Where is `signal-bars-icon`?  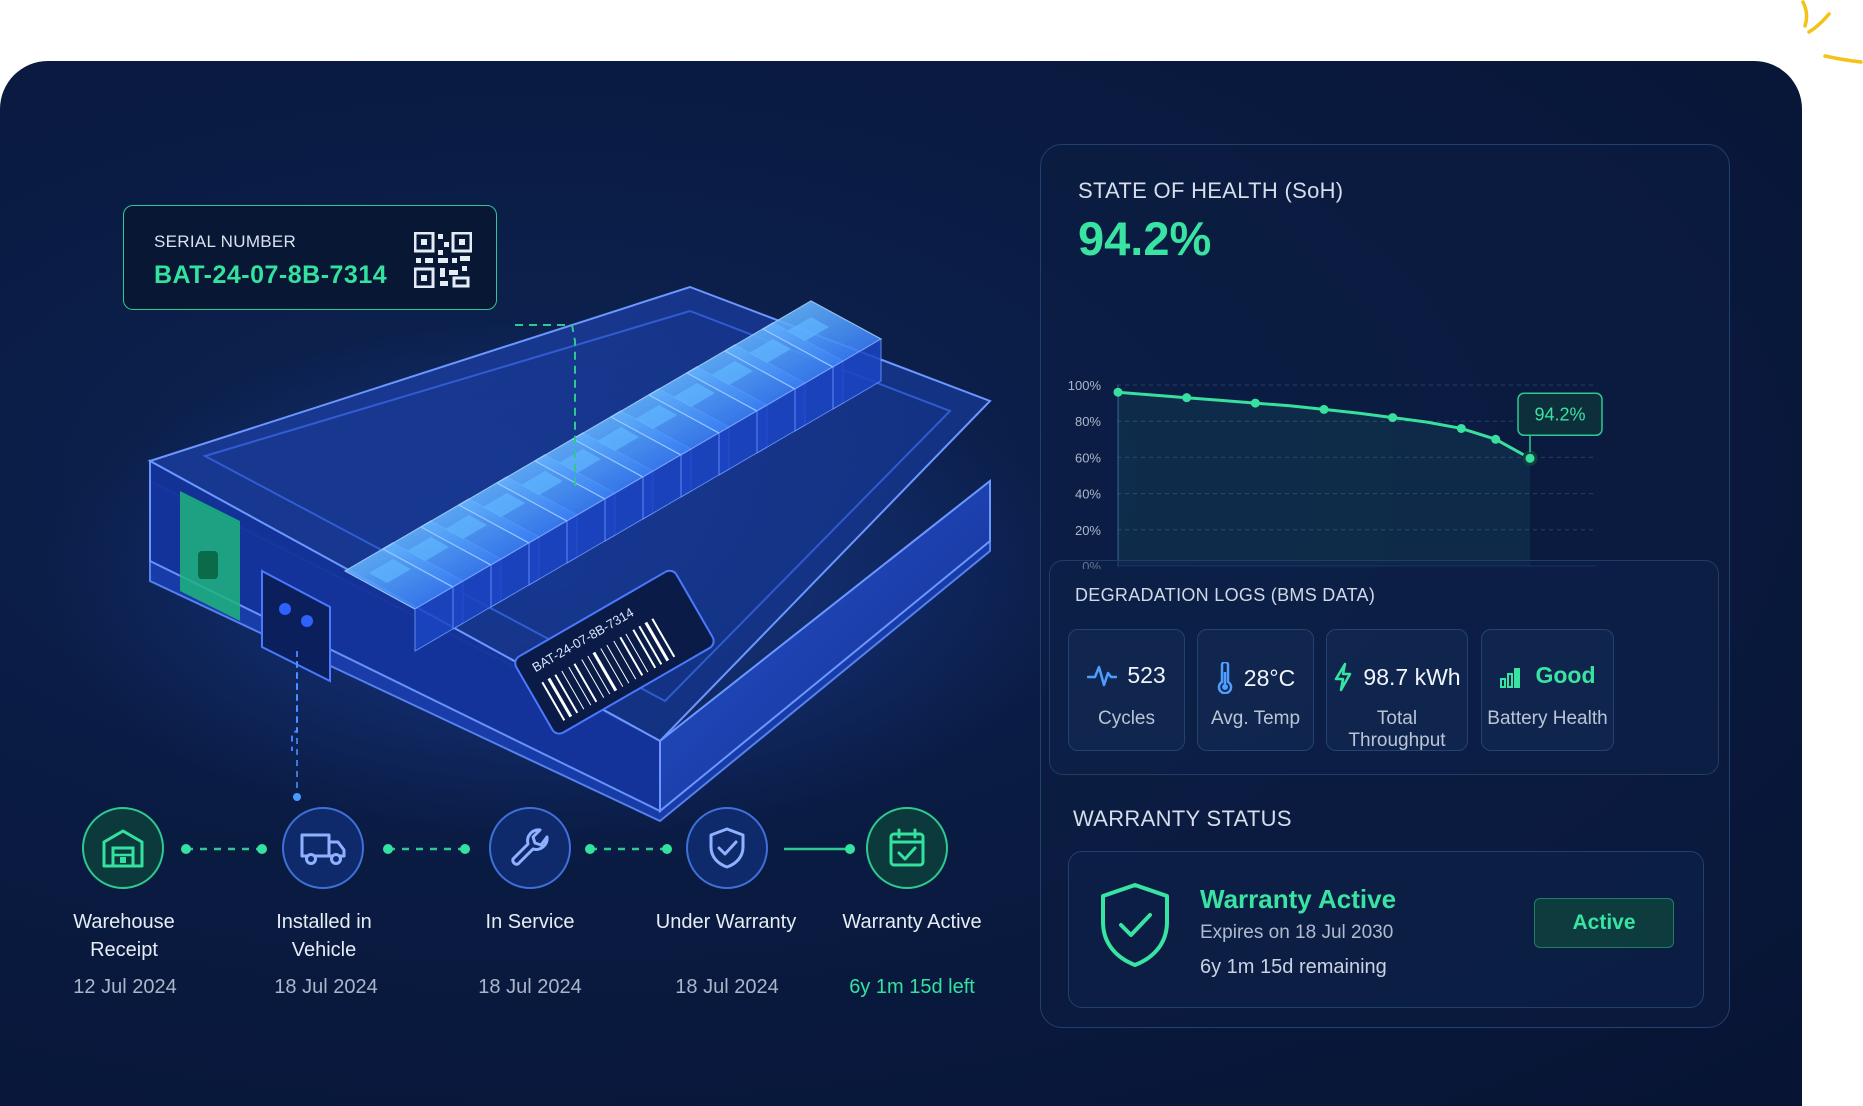 signal-bars-icon is located at coordinates (1510, 677).